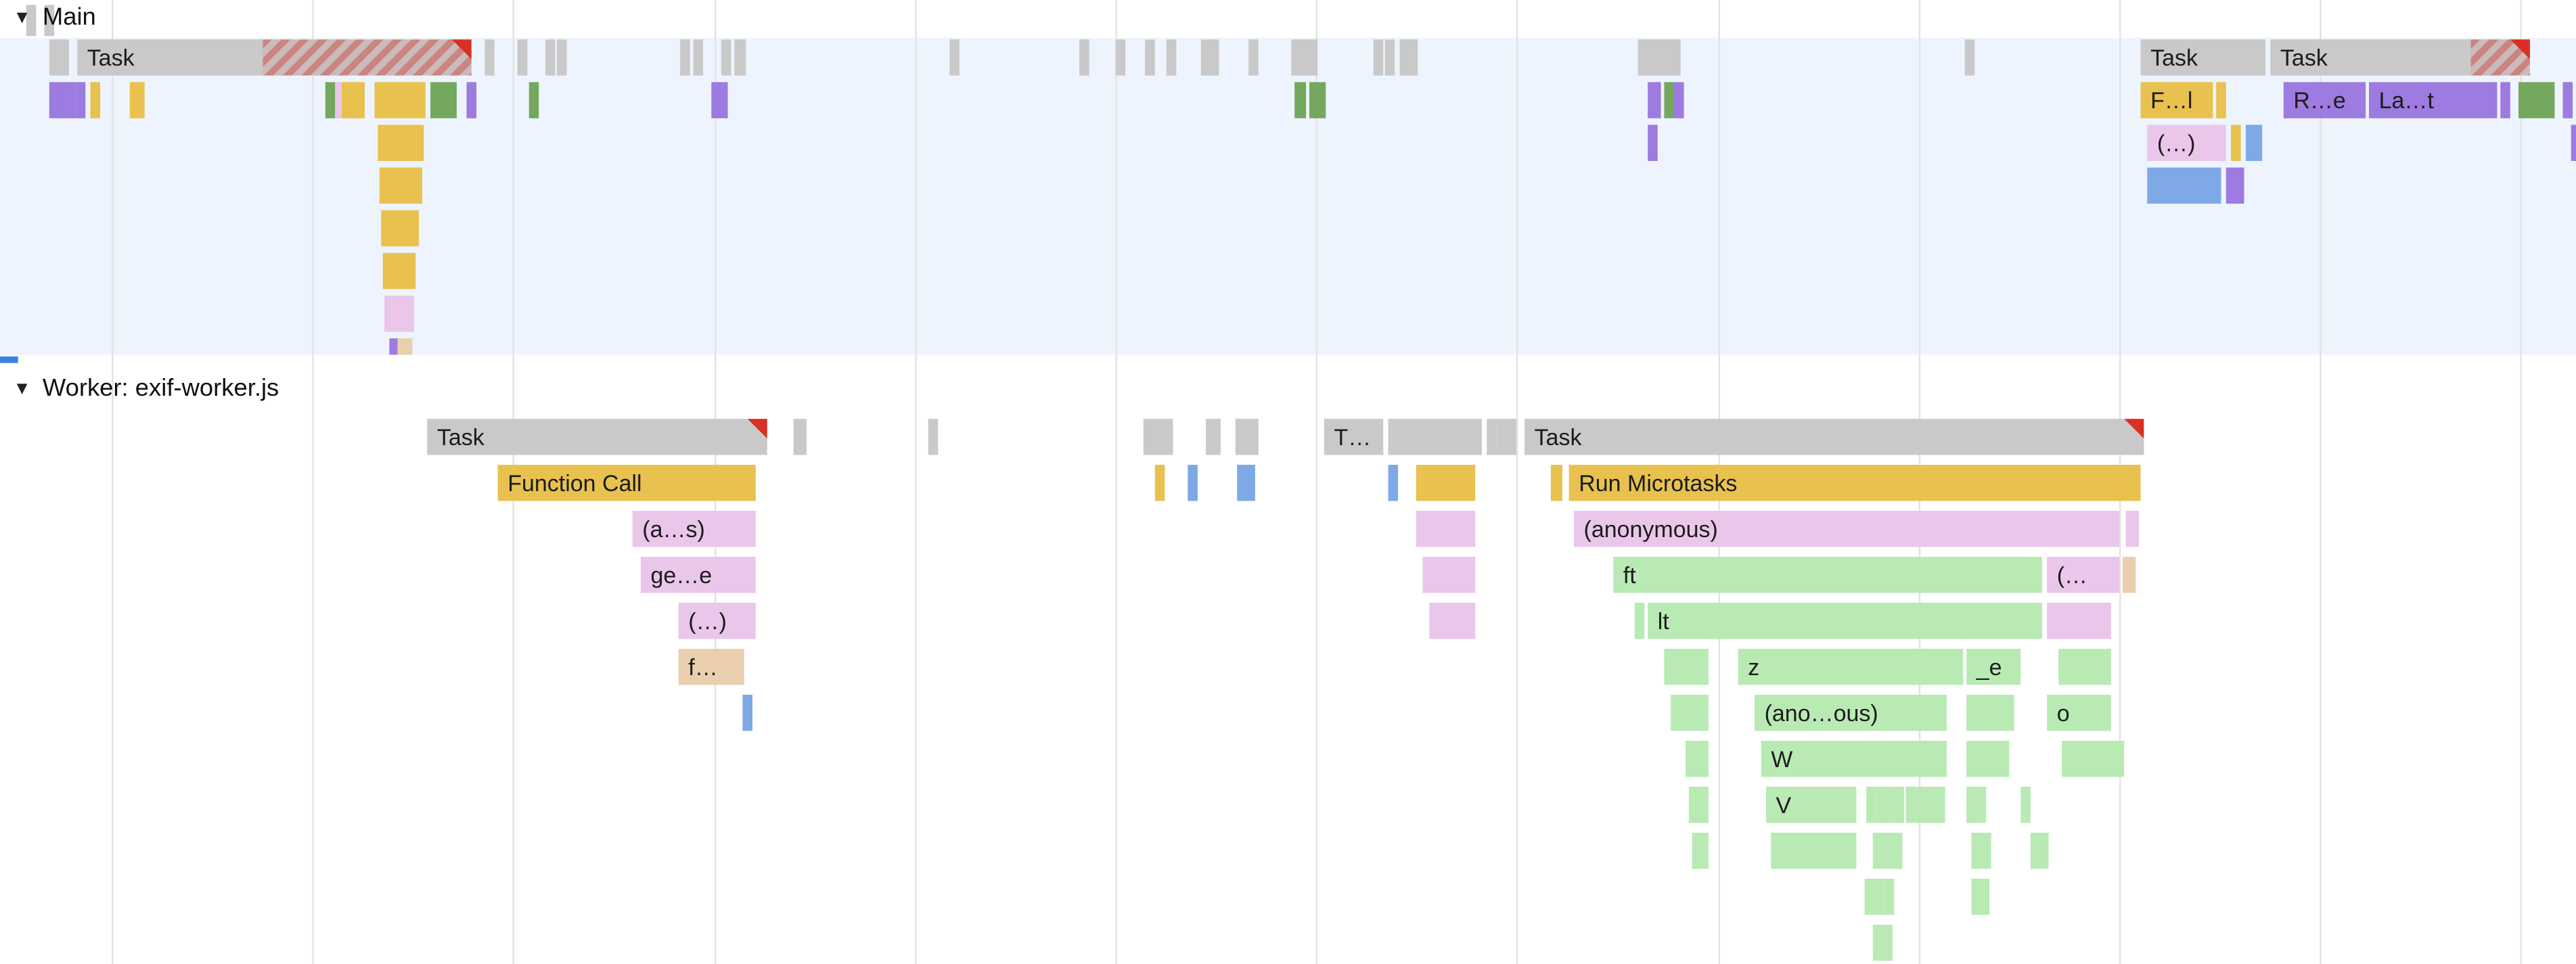 Image resolution: width=2576 pixels, height=964 pixels. I want to click on flame-bar-ft: ft, so click(1827, 575).